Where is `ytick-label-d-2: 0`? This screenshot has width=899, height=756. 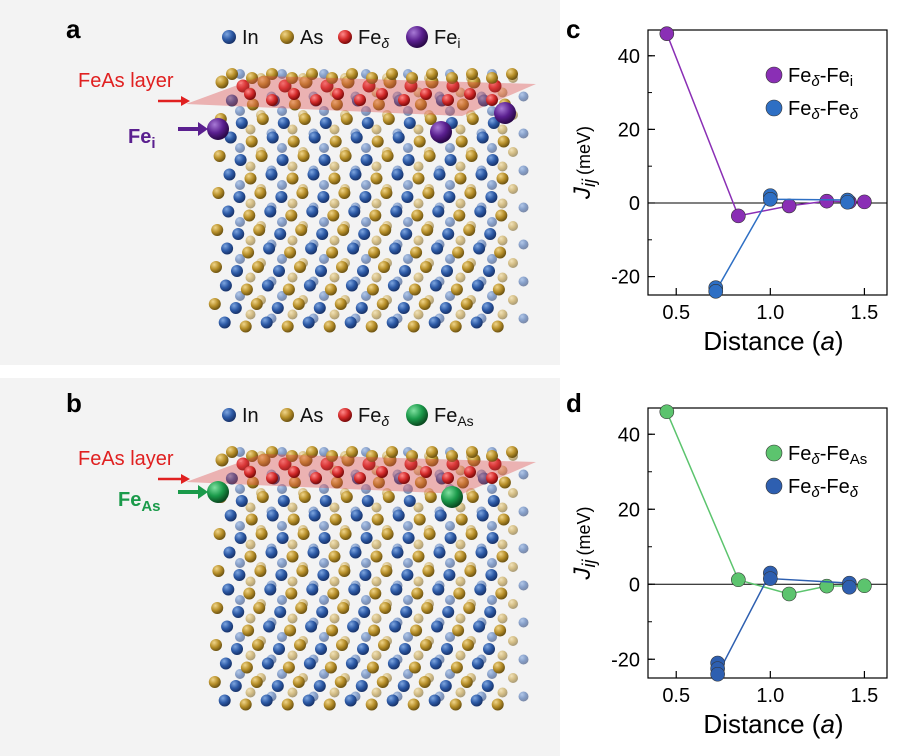 ytick-label-d-2: 0 is located at coordinates (634, 585).